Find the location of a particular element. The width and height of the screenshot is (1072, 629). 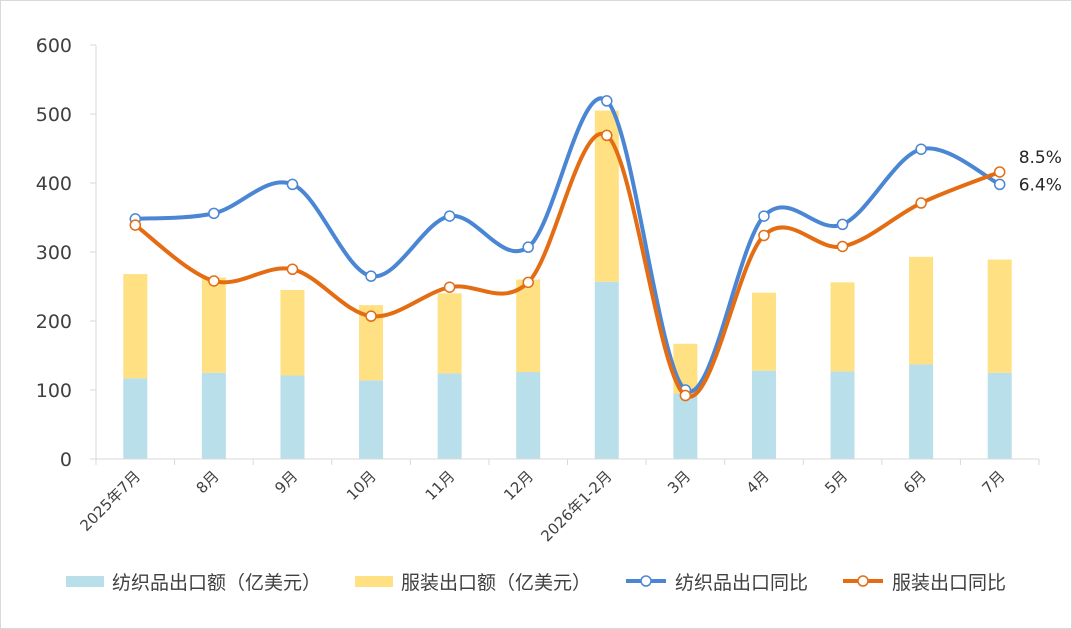

legend: 纺织品出口额（亿美元） 服装出口额（亿美元） 纺织品出口同比 服装出口同比 is located at coordinates (536, 581).